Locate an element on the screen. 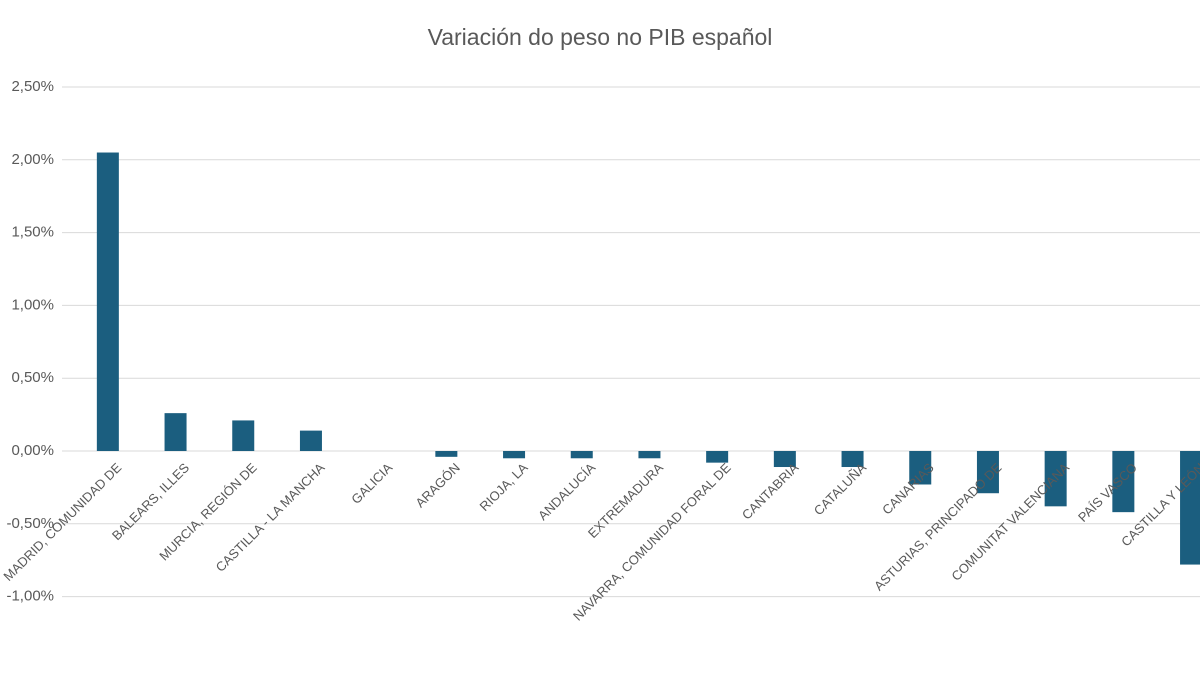  x-tick-label: RIOJA, LA is located at coordinates (504, 487).